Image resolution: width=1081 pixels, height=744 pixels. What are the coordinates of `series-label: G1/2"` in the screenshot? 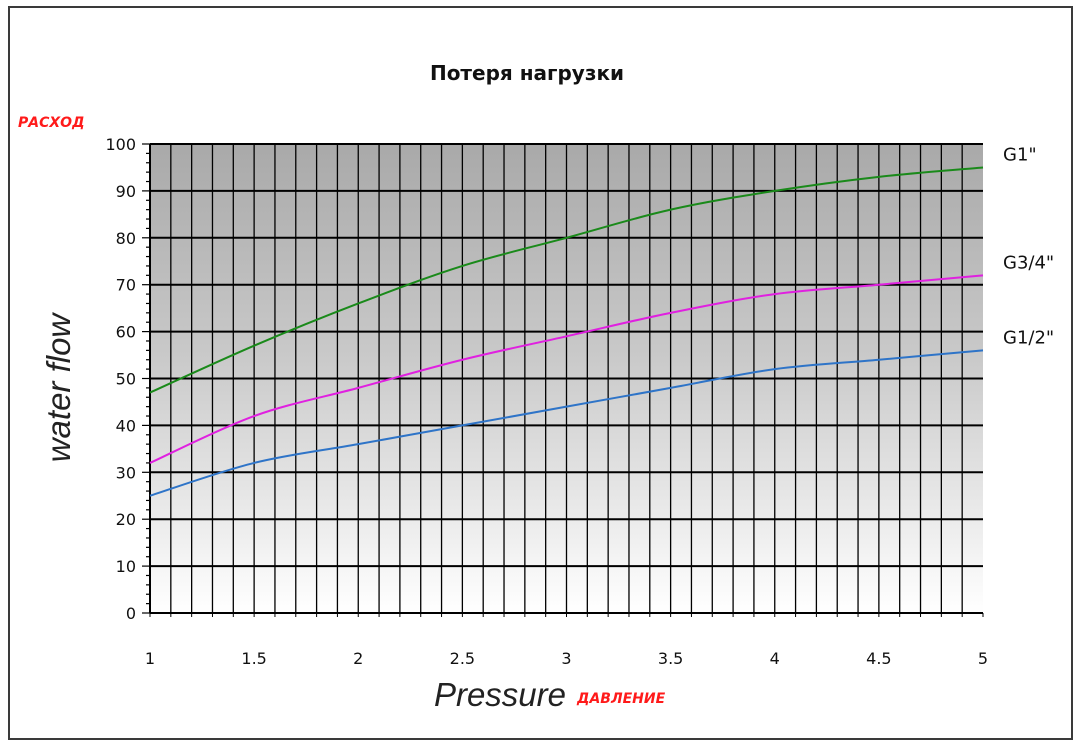 It's located at (1028, 337).